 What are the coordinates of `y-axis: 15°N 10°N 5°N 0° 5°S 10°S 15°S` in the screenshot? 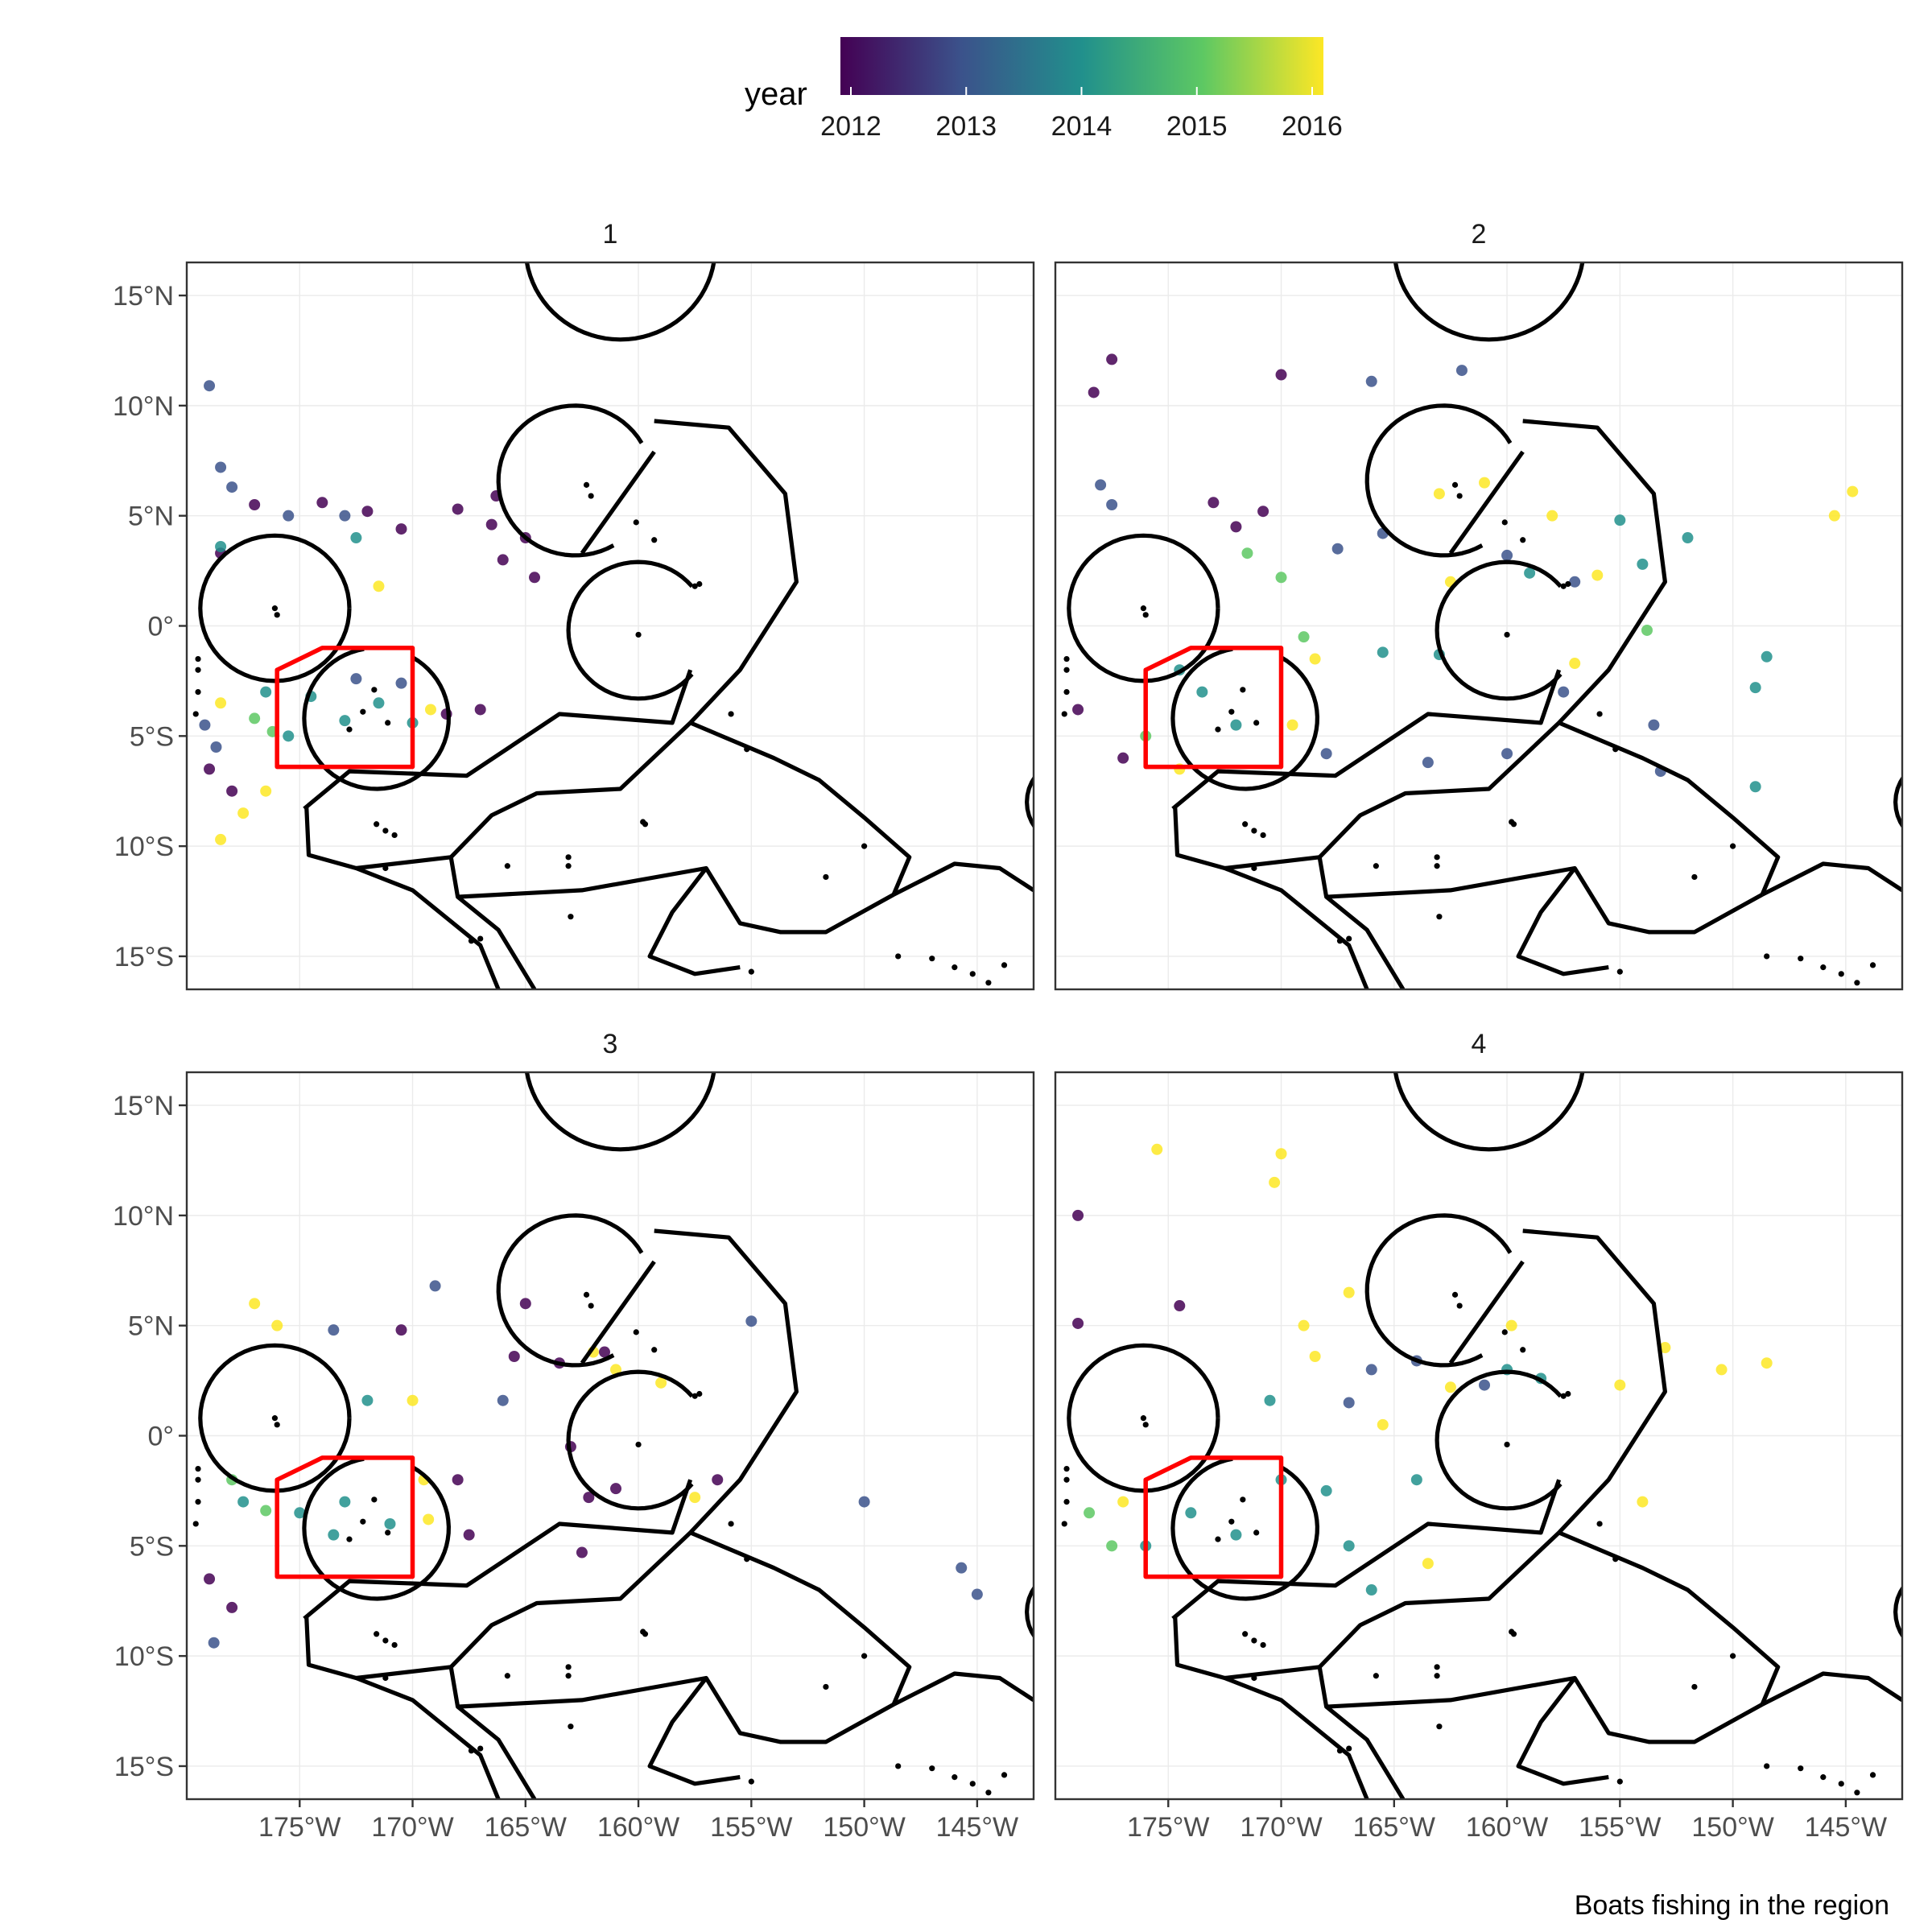 It's located at (150, 626).